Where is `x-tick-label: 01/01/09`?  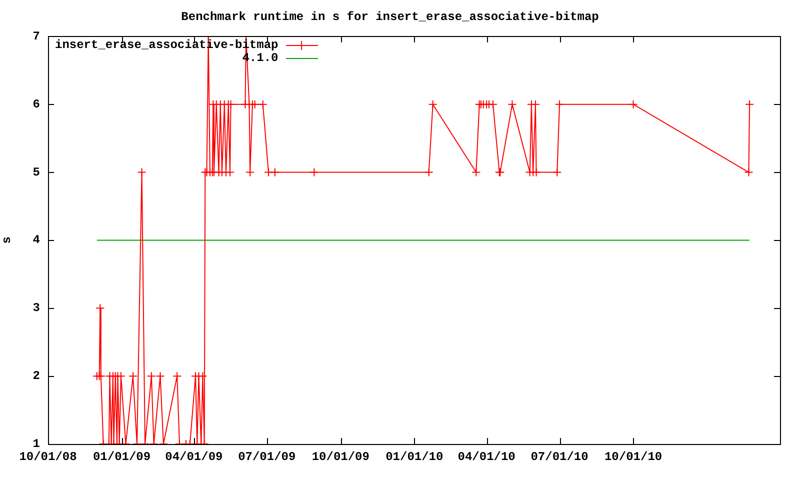
x-tick-label: 01/01/09 is located at coordinates (121, 457).